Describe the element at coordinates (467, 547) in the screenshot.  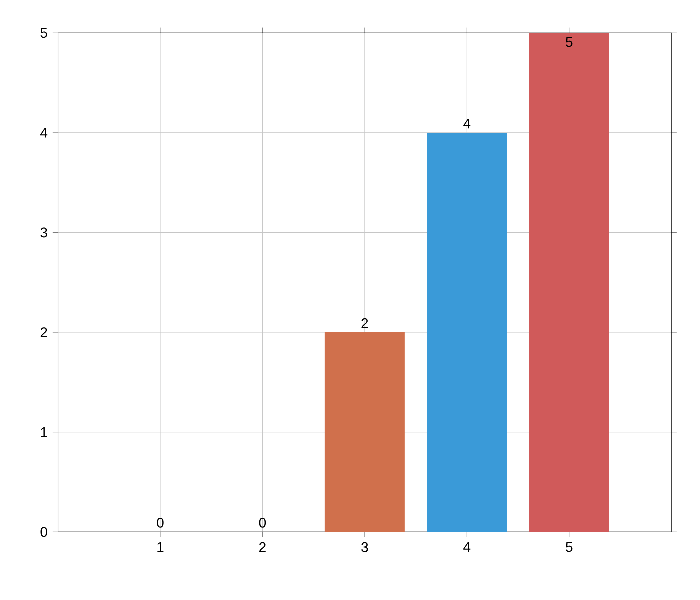
I see `x-tick-label: 4` at that location.